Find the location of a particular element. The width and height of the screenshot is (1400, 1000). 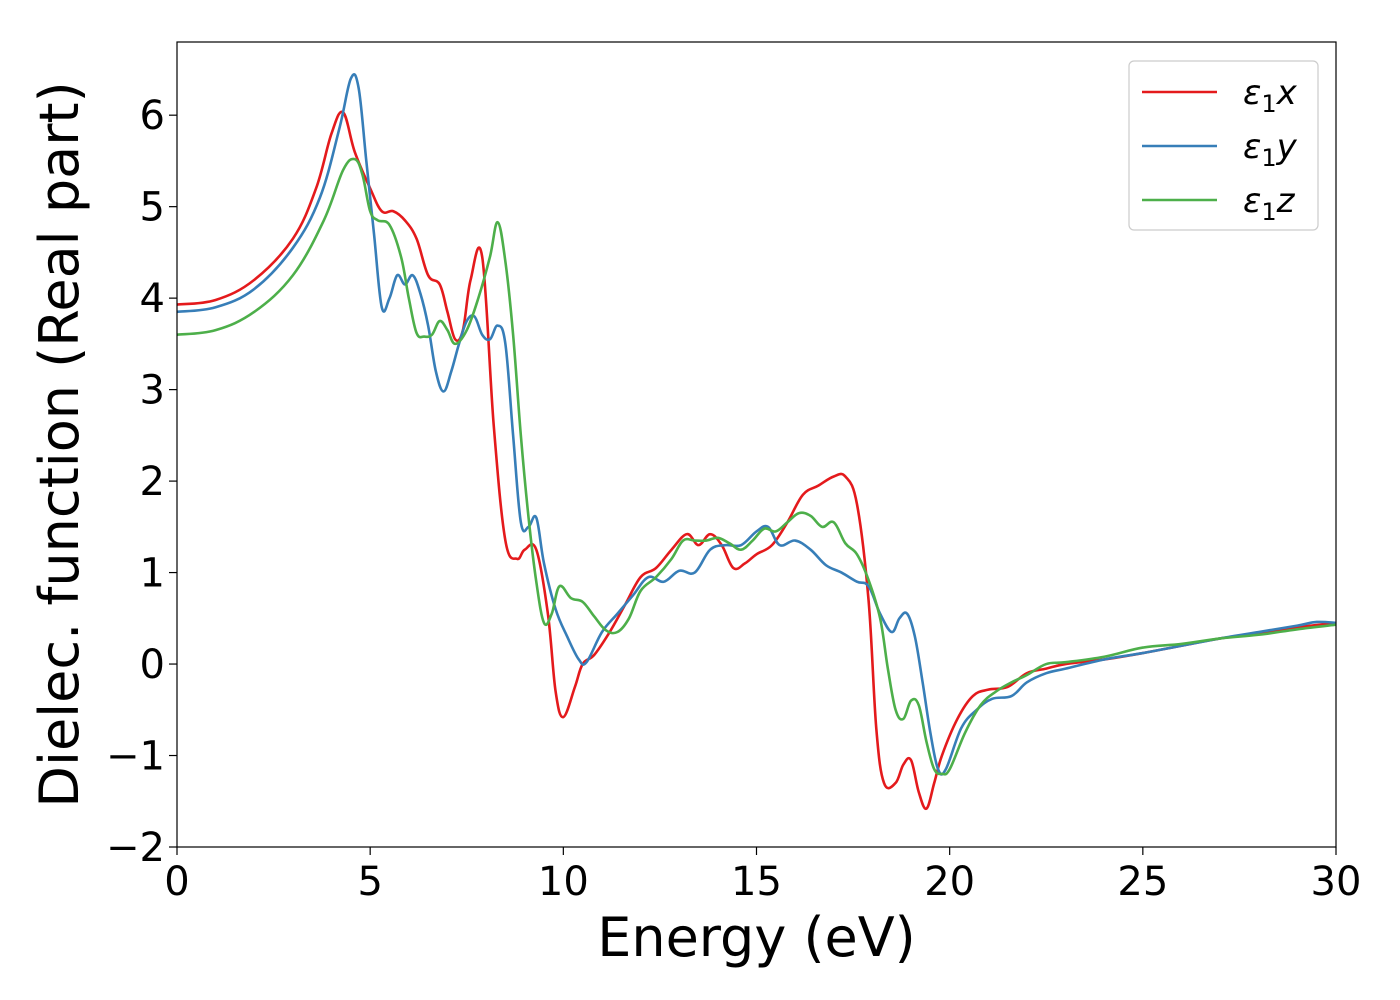

y-tick-label: 2 is located at coordinates (152, 482).